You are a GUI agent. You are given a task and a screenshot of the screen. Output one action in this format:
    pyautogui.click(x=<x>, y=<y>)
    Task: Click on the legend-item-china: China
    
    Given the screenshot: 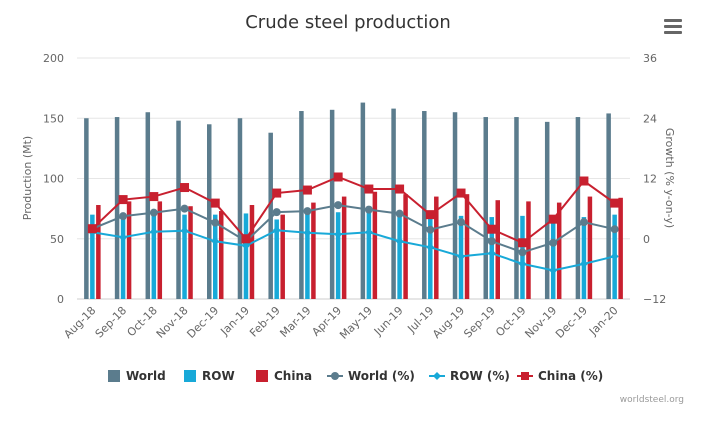 What is the action you would take?
    pyautogui.click(x=284, y=376)
    